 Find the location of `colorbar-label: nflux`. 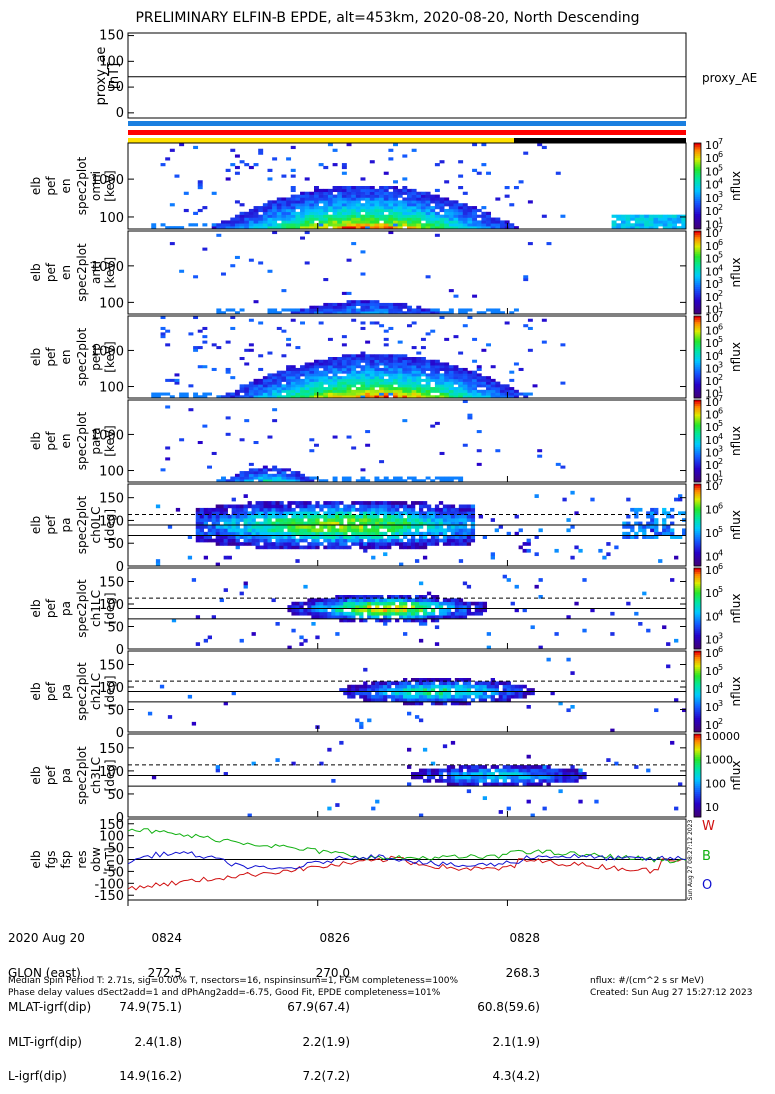

colorbar-label: nflux is located at coordinates (736, 186).